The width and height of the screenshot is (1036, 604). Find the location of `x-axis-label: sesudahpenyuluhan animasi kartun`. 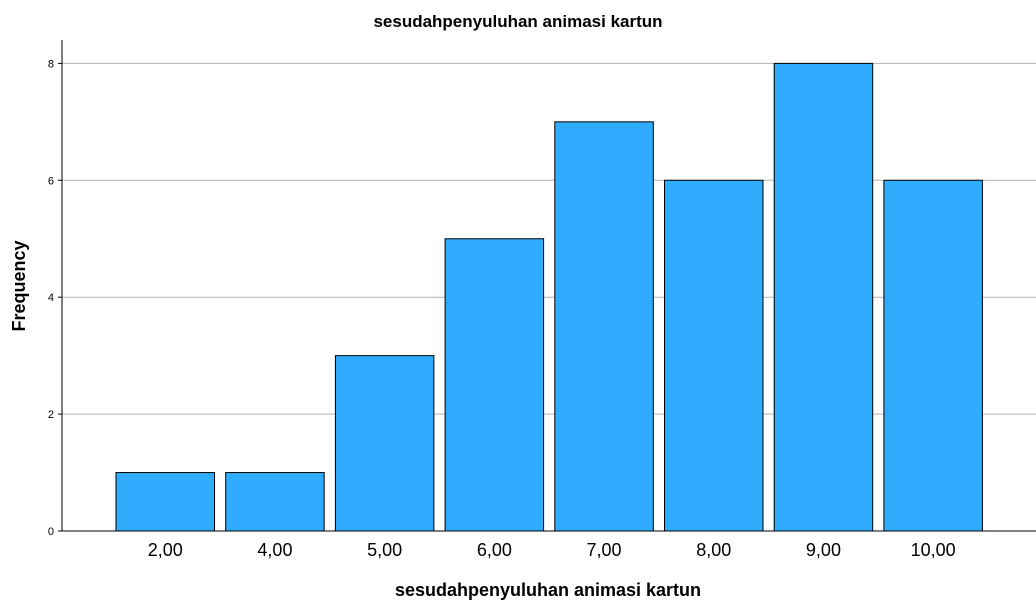

x-axis-label: sesudahpenyuluhan animasi kartun is located at coordinates (548, 590).